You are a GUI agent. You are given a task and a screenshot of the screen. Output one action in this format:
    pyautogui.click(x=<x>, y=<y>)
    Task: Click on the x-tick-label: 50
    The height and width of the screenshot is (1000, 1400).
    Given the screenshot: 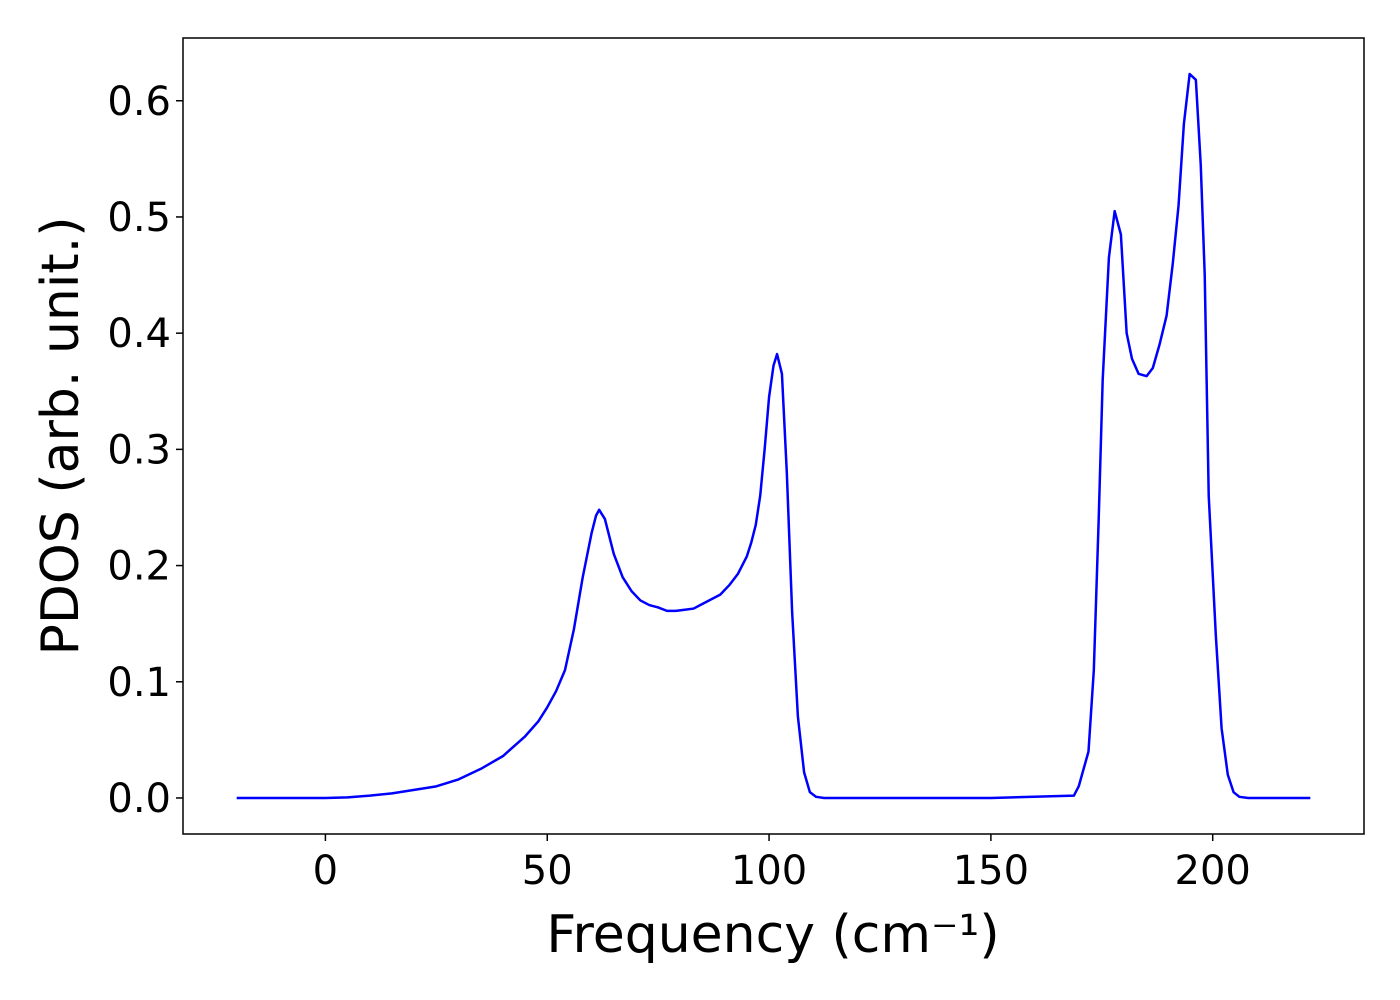 What is the action you would take?
    pyautogui.click(x=547, y=871)
    